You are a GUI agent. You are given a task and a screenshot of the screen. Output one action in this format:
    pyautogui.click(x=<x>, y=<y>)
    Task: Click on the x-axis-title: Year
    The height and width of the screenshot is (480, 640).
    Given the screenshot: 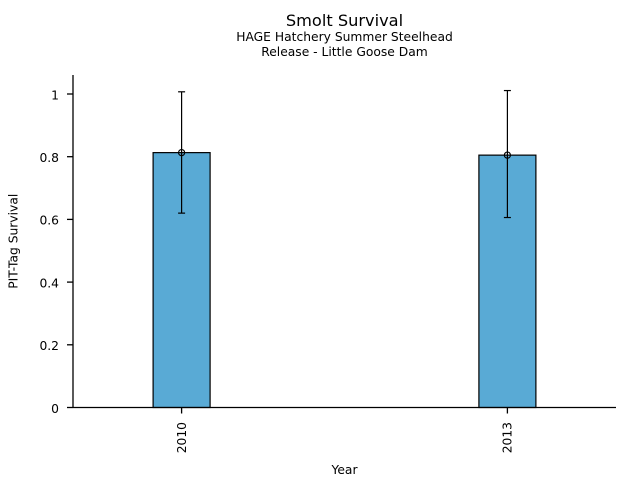 What is the action you would take?
    pyautogui.click(x=344, y=470)
    